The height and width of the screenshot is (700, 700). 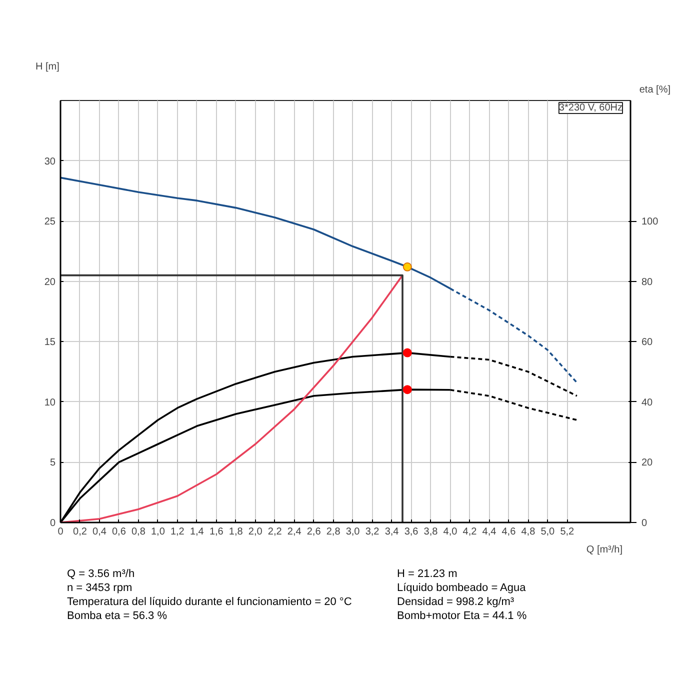 I want to click on x-tick-label: 2,6, so click(x=314, y=532).